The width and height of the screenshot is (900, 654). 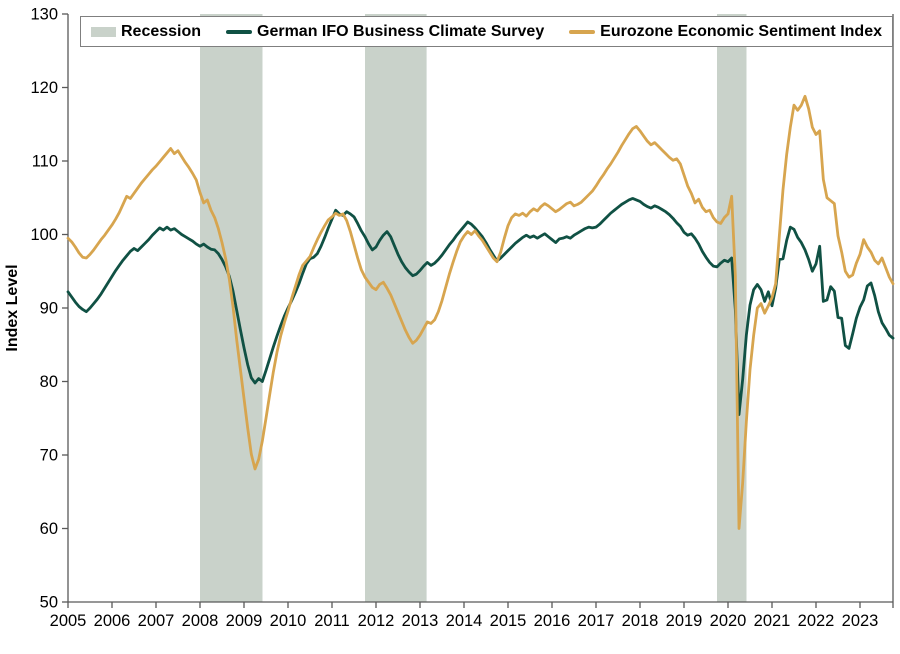 I want to click on legend-item-esi: Eurozone Economic Sentiment Index, so click(x=725, y=32).